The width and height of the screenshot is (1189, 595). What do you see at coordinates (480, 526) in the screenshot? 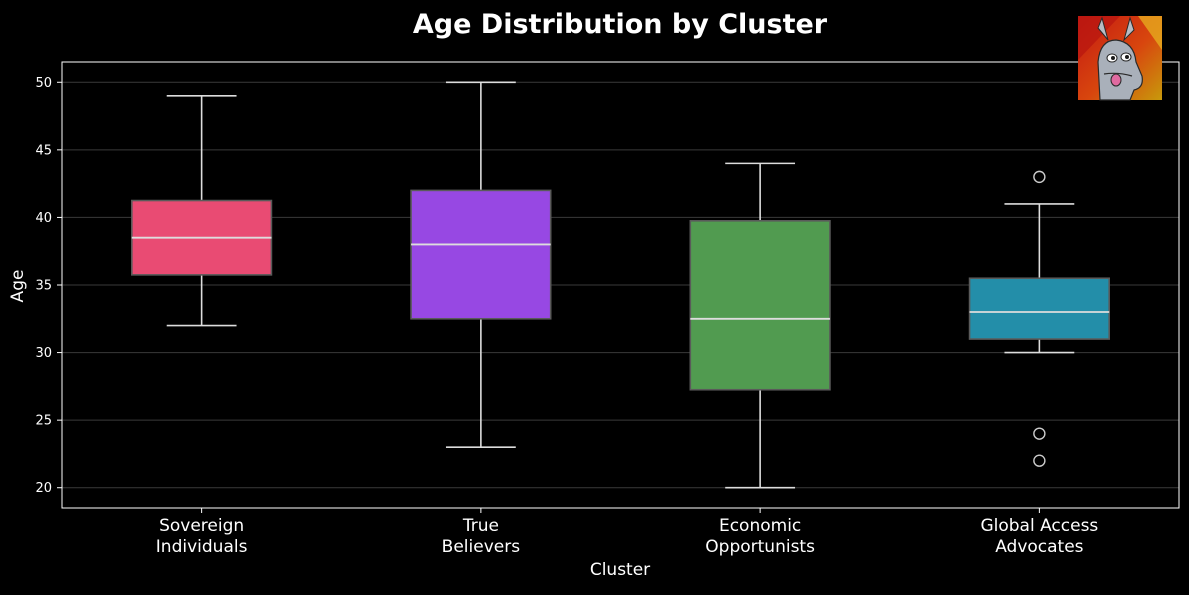
I see `x-tick-label: True` at bounding box center [480, 526].